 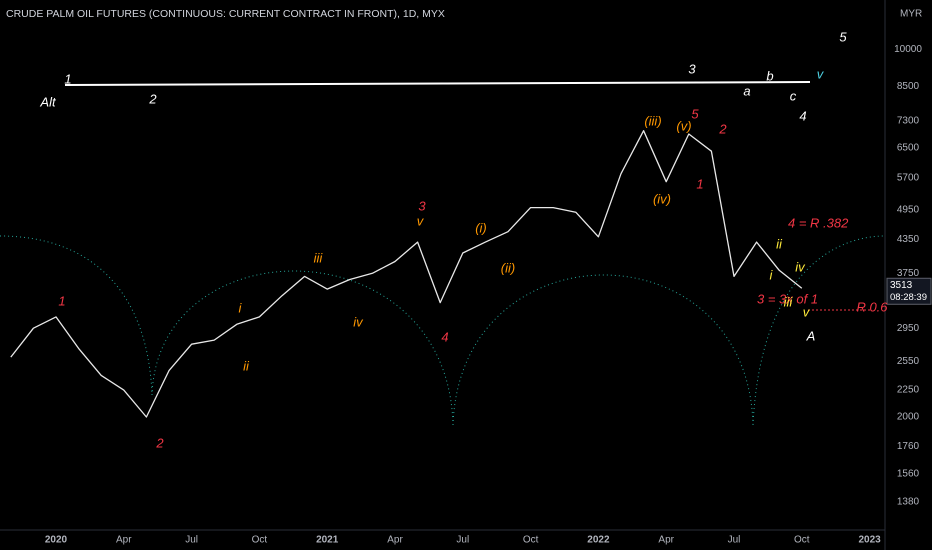 I want to click on y-tick-label: 1560, so click(x=908, y=473).